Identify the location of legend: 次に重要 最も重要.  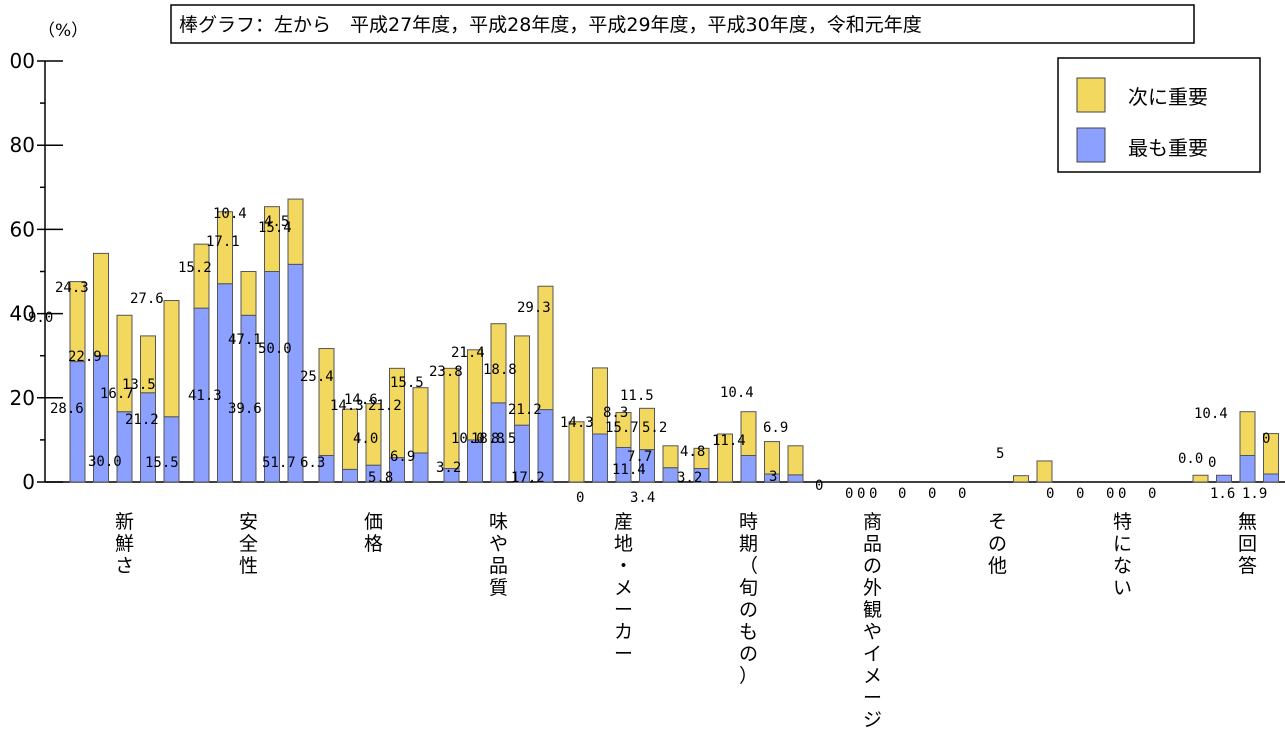
(1159, 115).